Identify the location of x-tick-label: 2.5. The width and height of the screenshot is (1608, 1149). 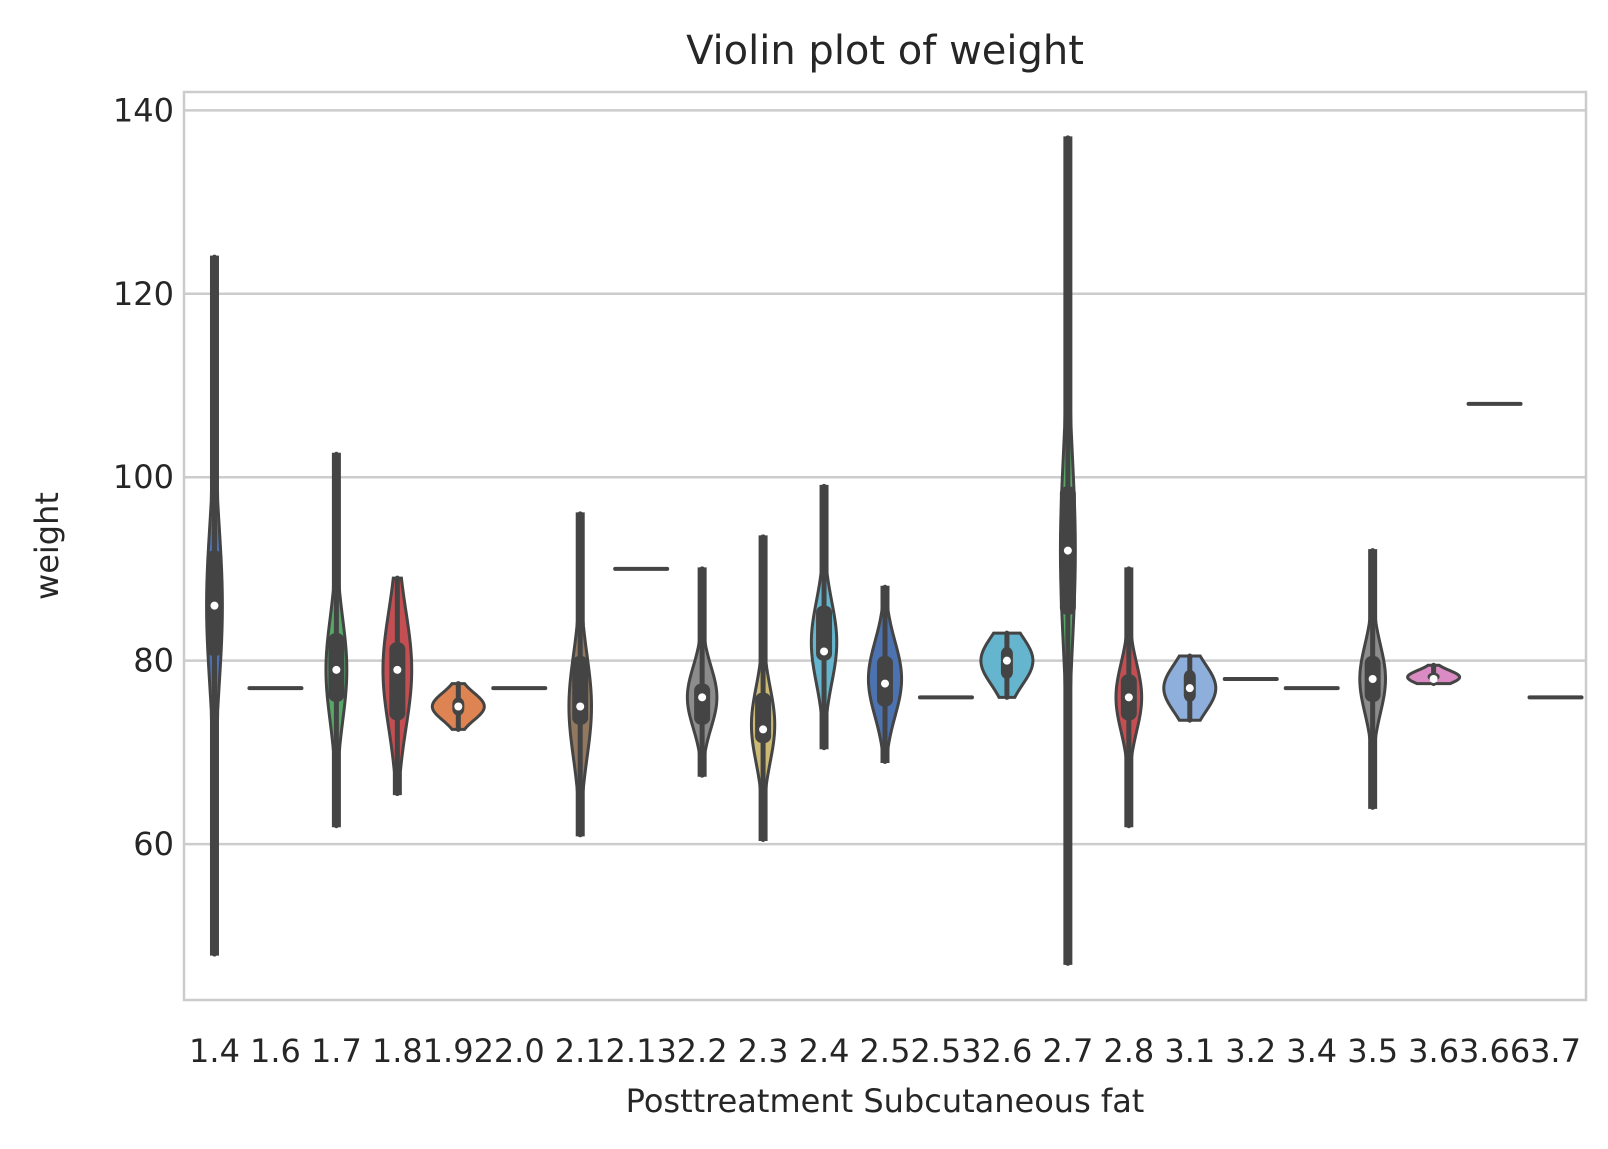
(885, 1051).